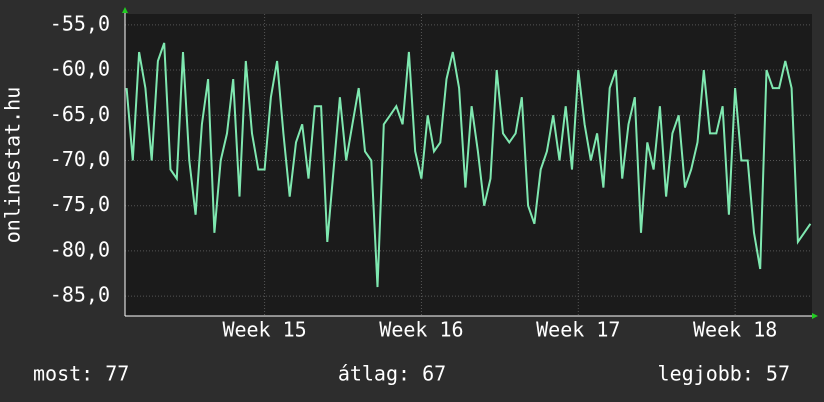 This screenshot has height=402, width=824. What do you see at coordinates (81, 374) in the screenshot?
I see `footer-current: most: 77` at bounding box center [81, 374].